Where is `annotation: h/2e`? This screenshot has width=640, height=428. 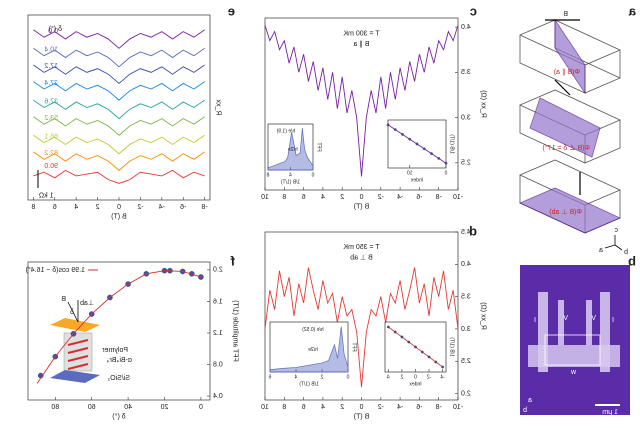
annotation: h/2e is located at coordinates (313, 350).